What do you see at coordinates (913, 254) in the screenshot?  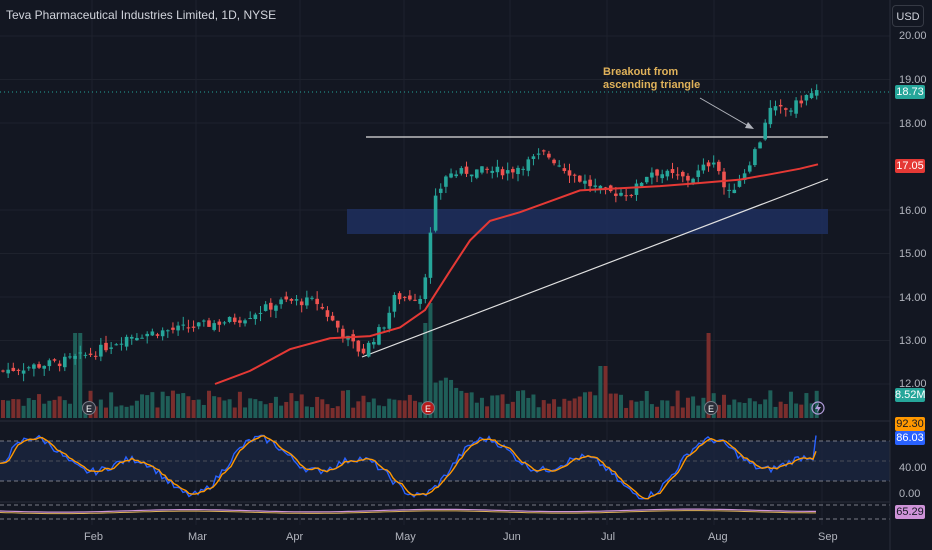 I see `price-tick: 15.00` at bounding box center [913, 254].